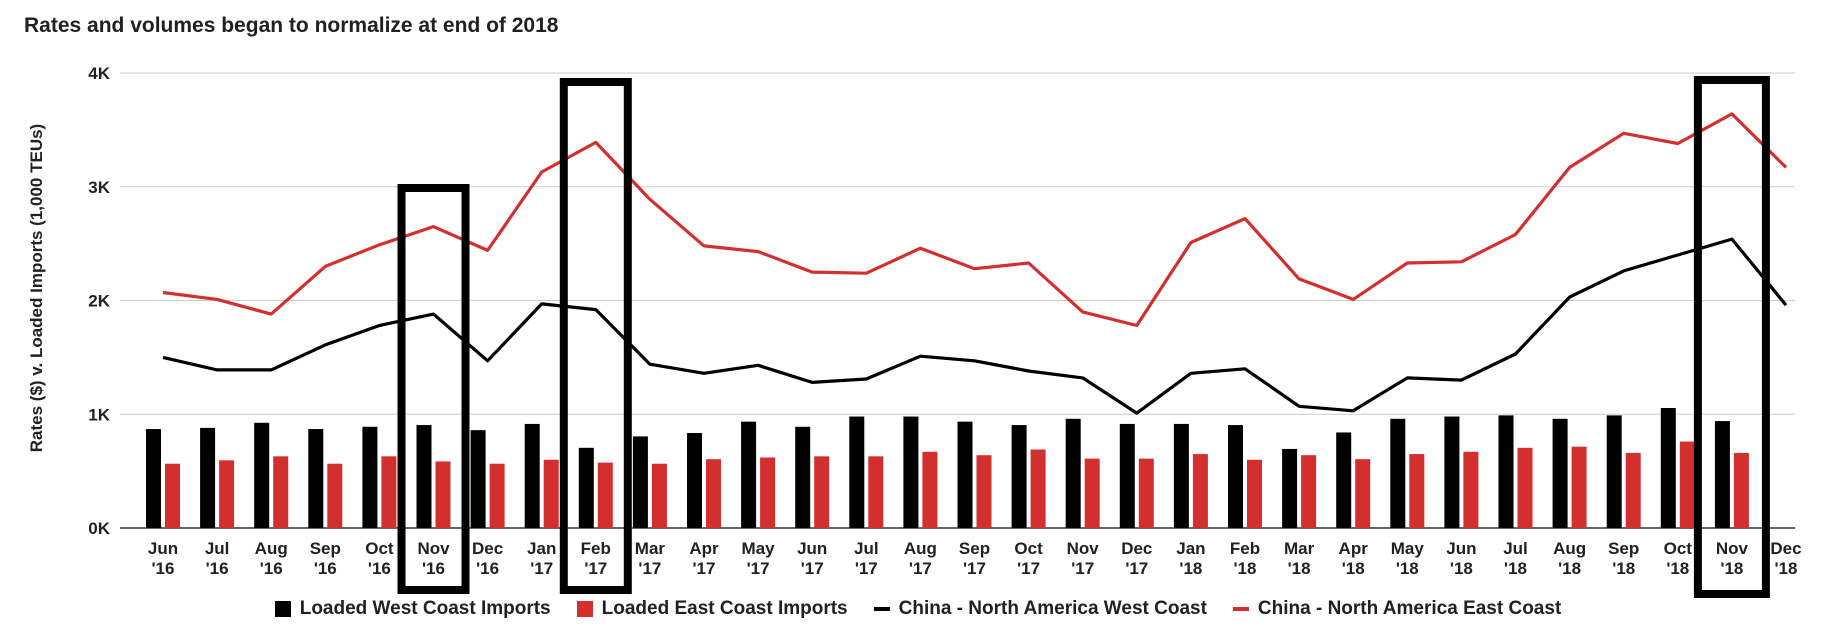 The image size is (1836, 637). I want to click on legend-label: China - North America East Coast, so click(1409, 608).